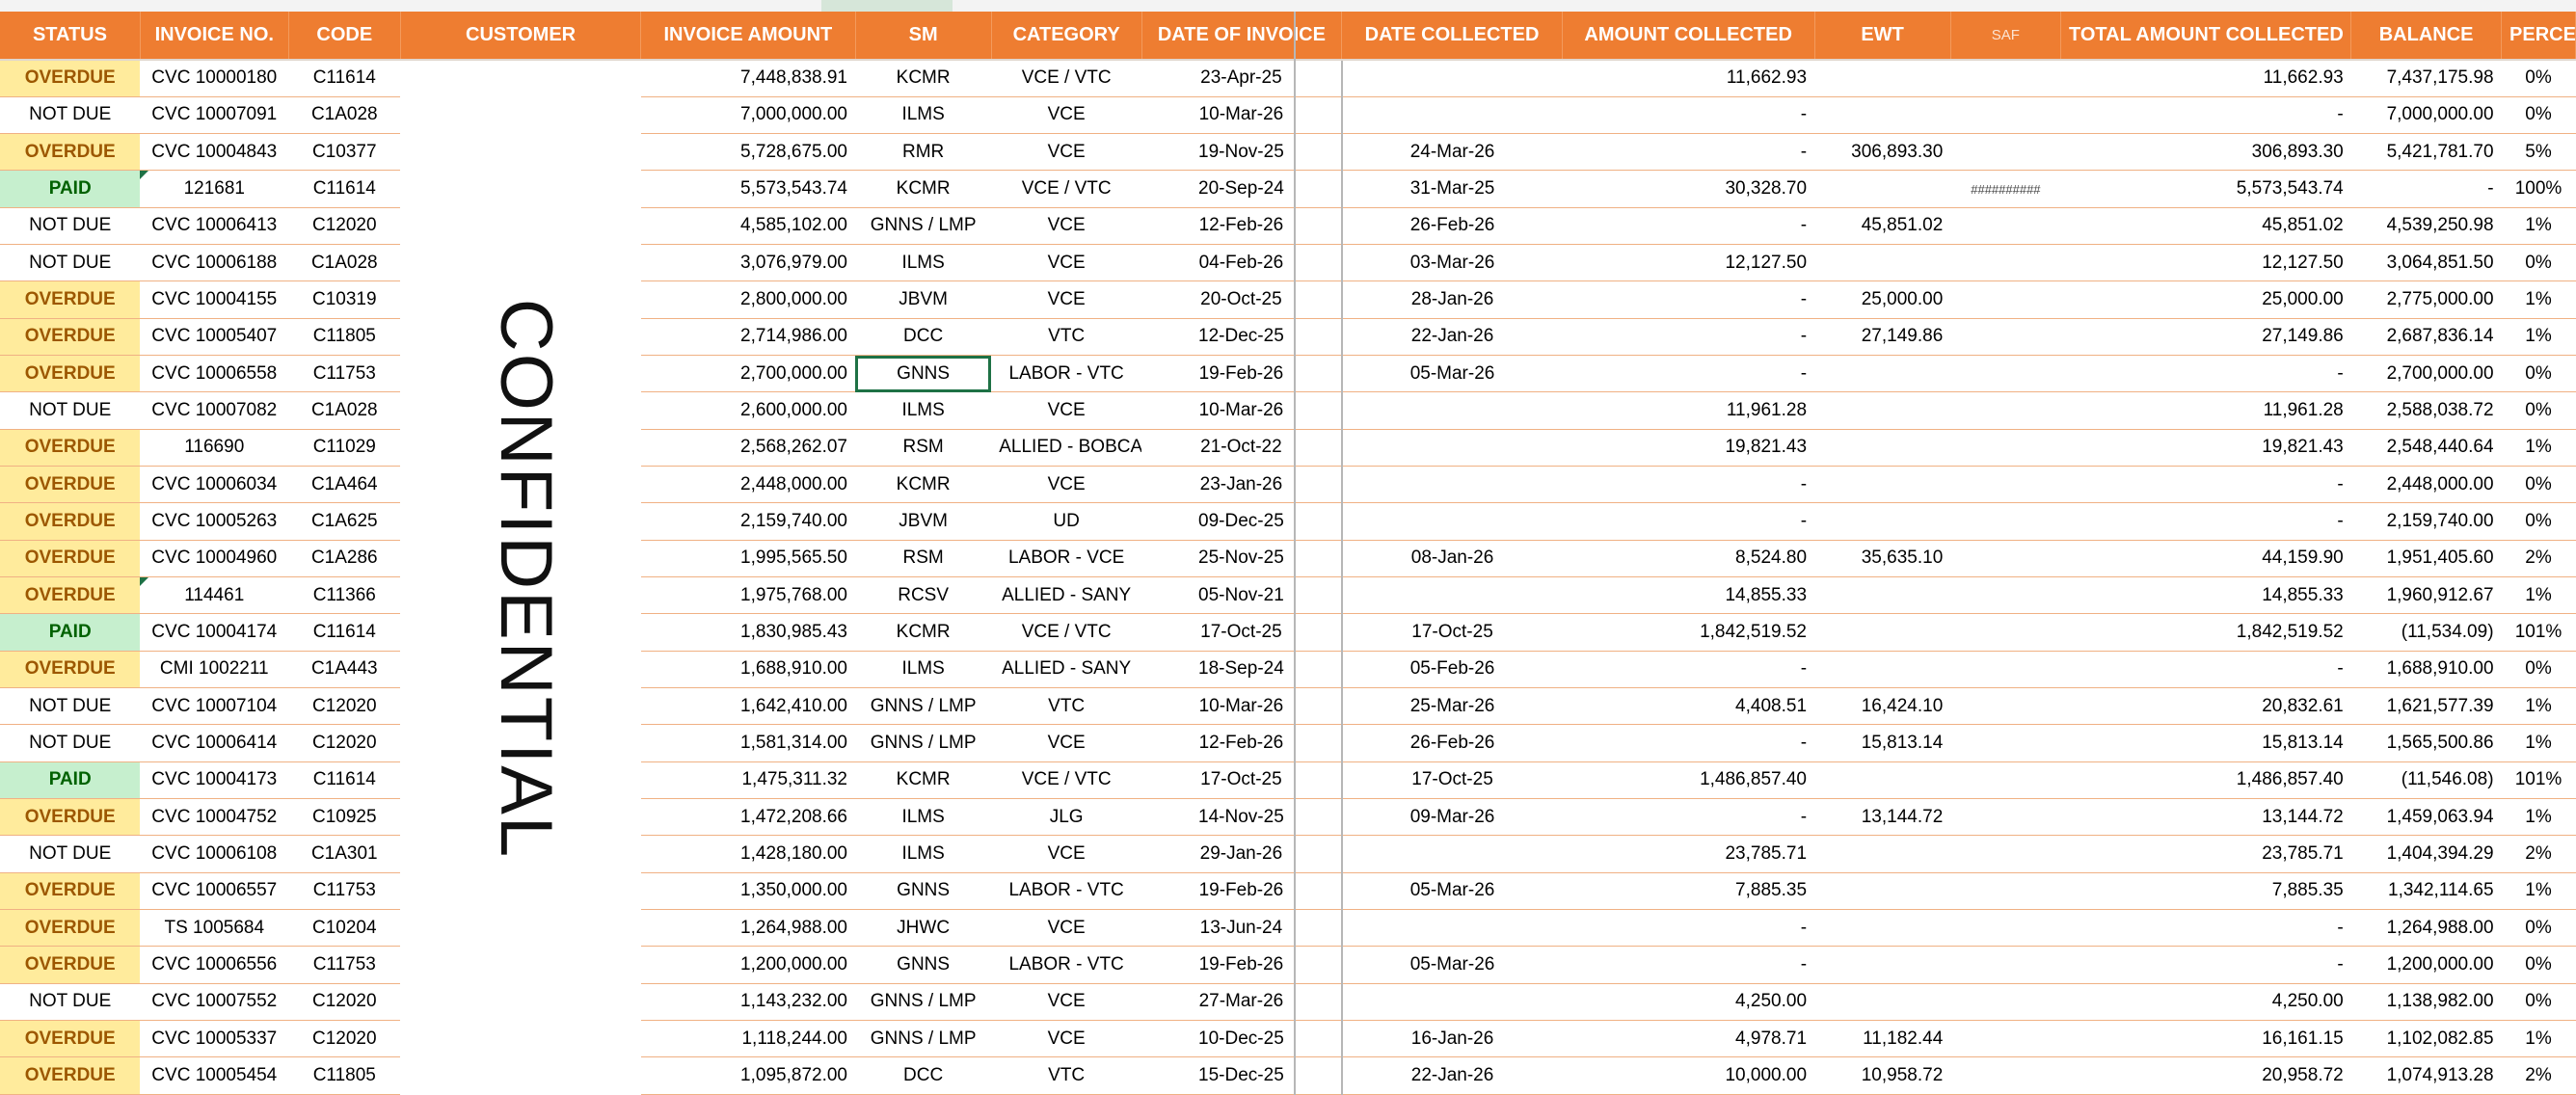 This screenshot has width=2576, height=1095. What do you see at coordinates (1689, 854) in the screenshot?
I see `amount-collected-cell: 23,785.71` at bounding box center [1689, 854].